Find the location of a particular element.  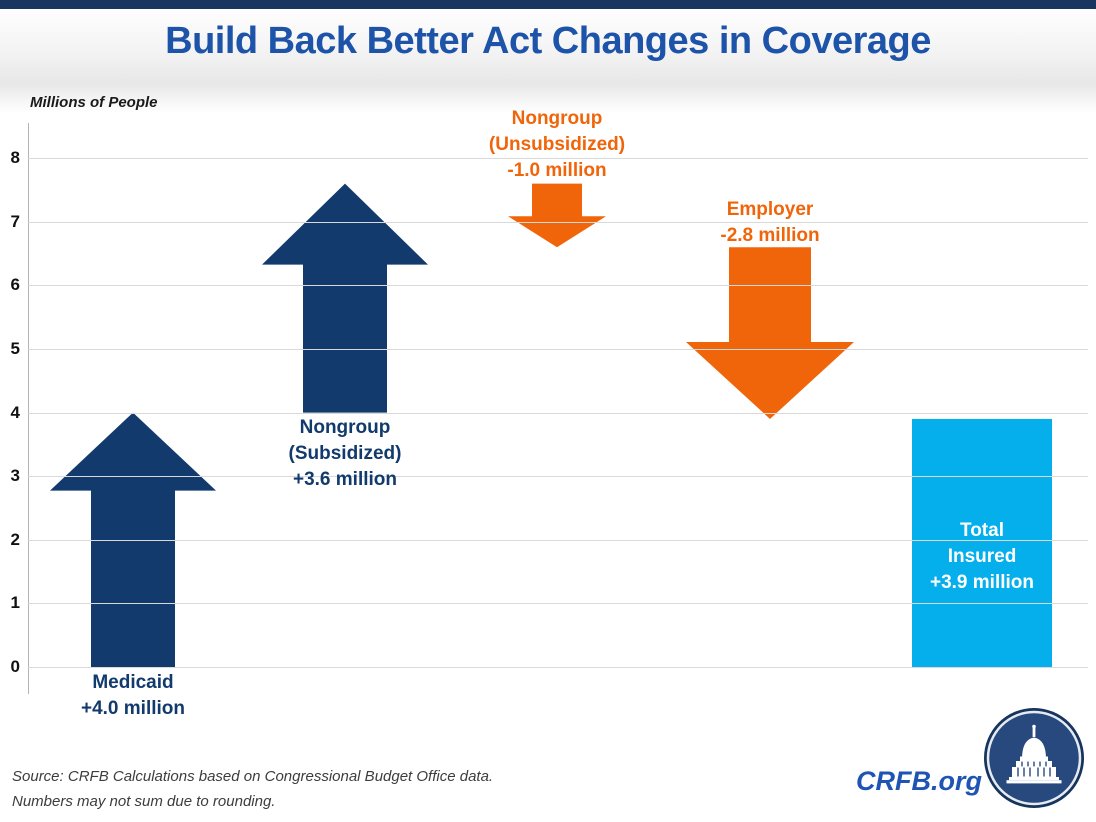

medicaid-up-arrow-label: Medicaid +4.0 million is located at coordinates (133, 695).